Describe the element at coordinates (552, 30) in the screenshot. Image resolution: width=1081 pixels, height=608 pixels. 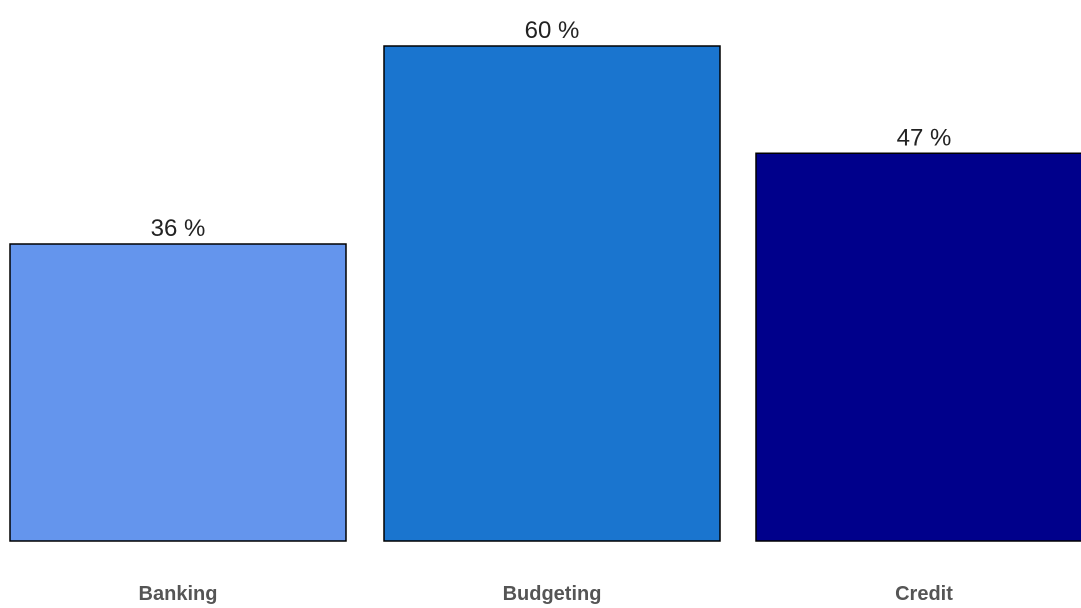
I see `data-label-budgeting: 60 %` at that location.